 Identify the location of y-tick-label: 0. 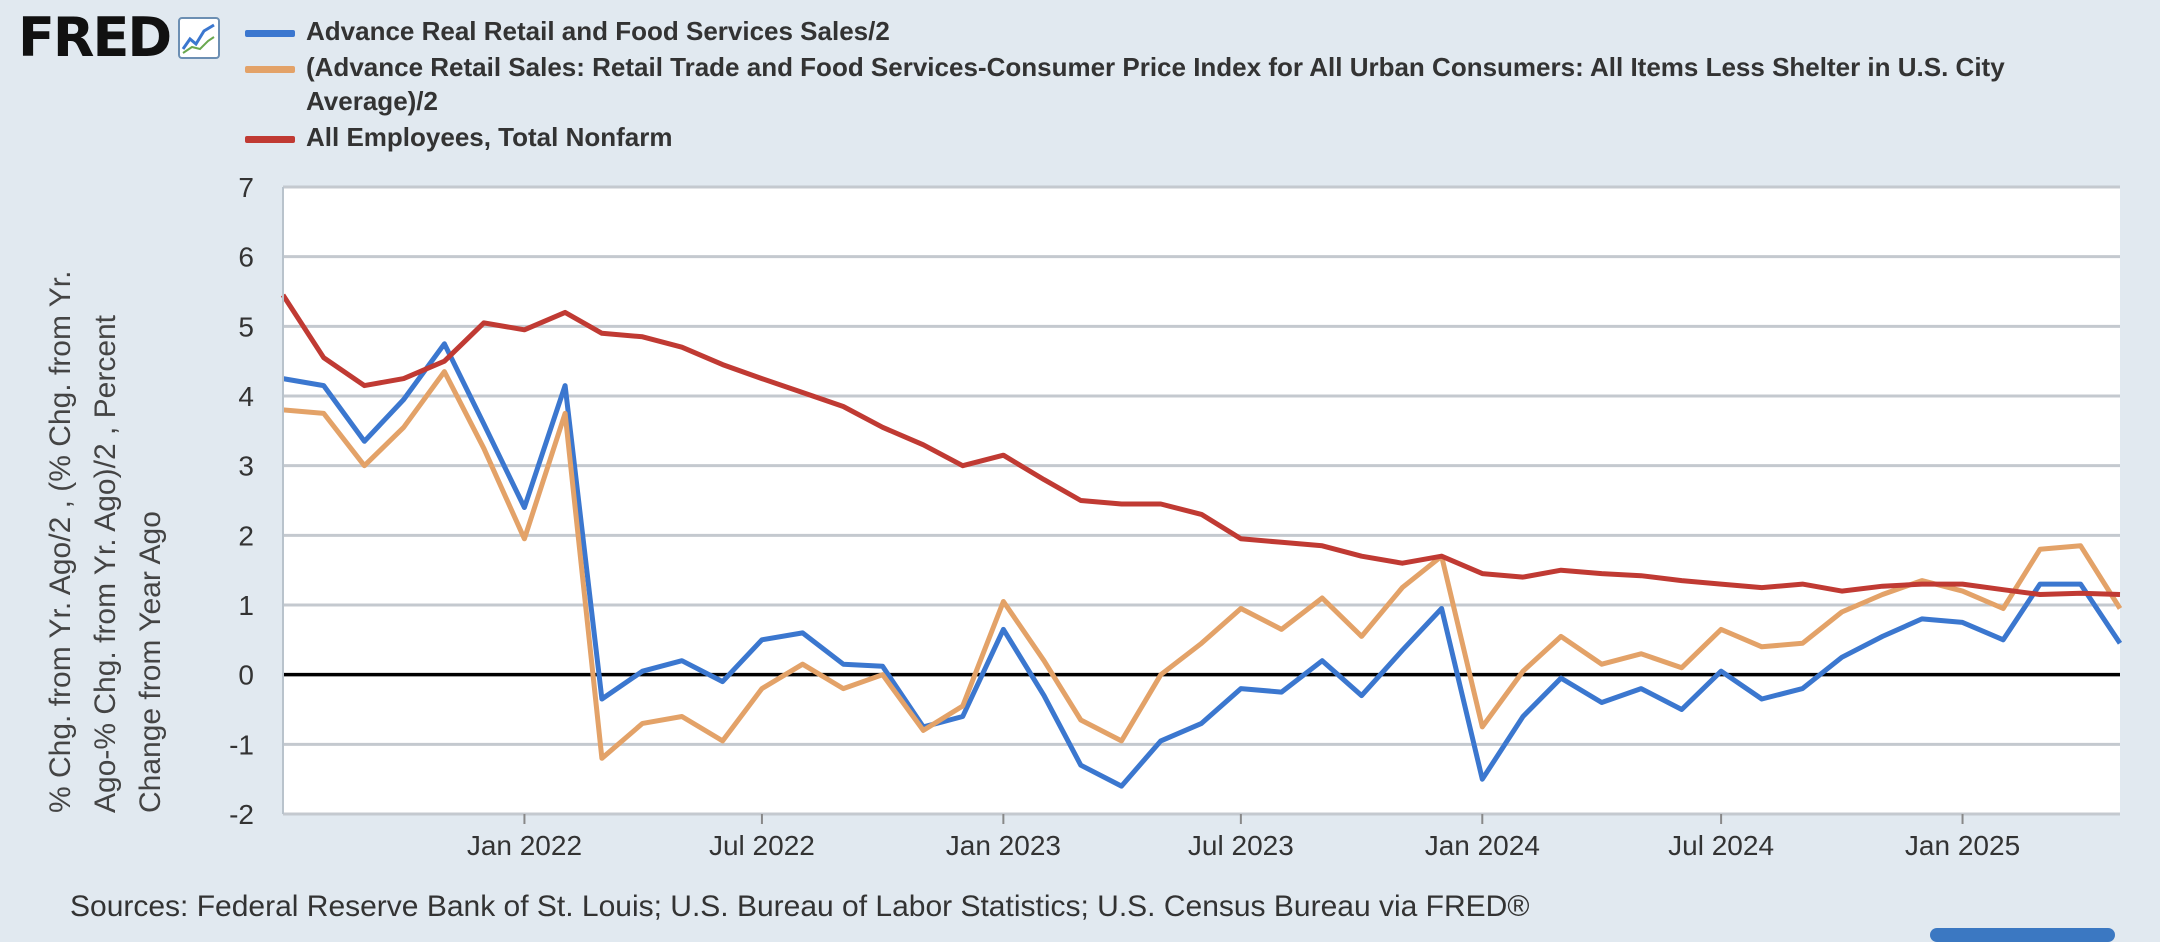
(246, 675).